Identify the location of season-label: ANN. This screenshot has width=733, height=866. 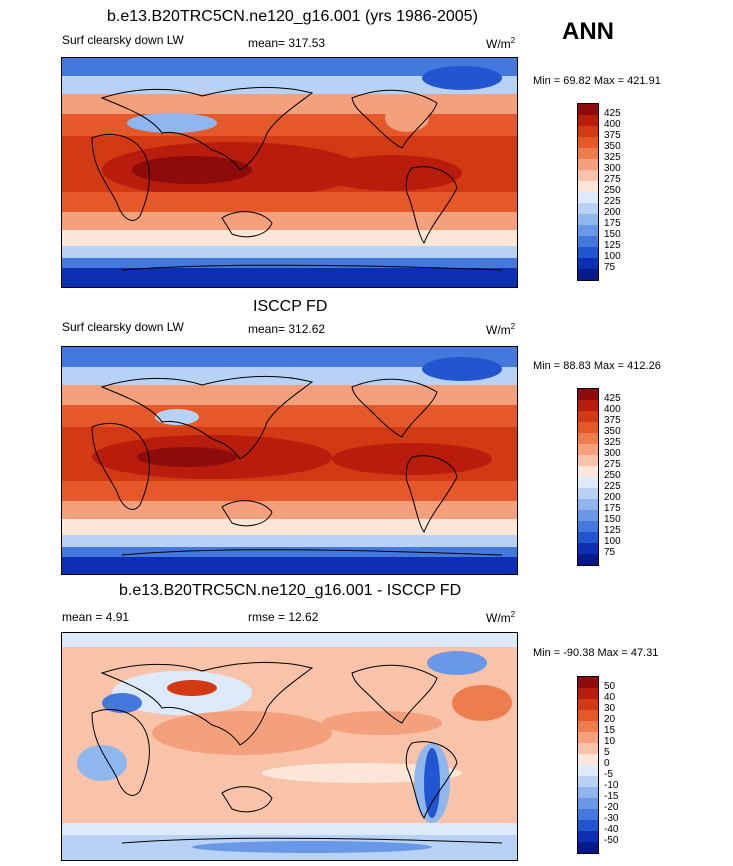
(588, 31).